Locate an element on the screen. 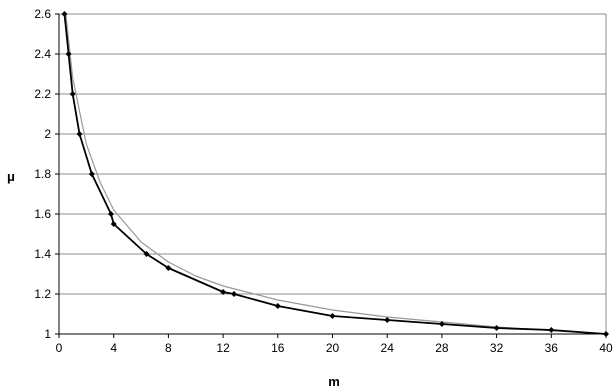 This screenshot has height=391, width=616. y-tick-label: 1.2 is located at coordinates (42, 294).